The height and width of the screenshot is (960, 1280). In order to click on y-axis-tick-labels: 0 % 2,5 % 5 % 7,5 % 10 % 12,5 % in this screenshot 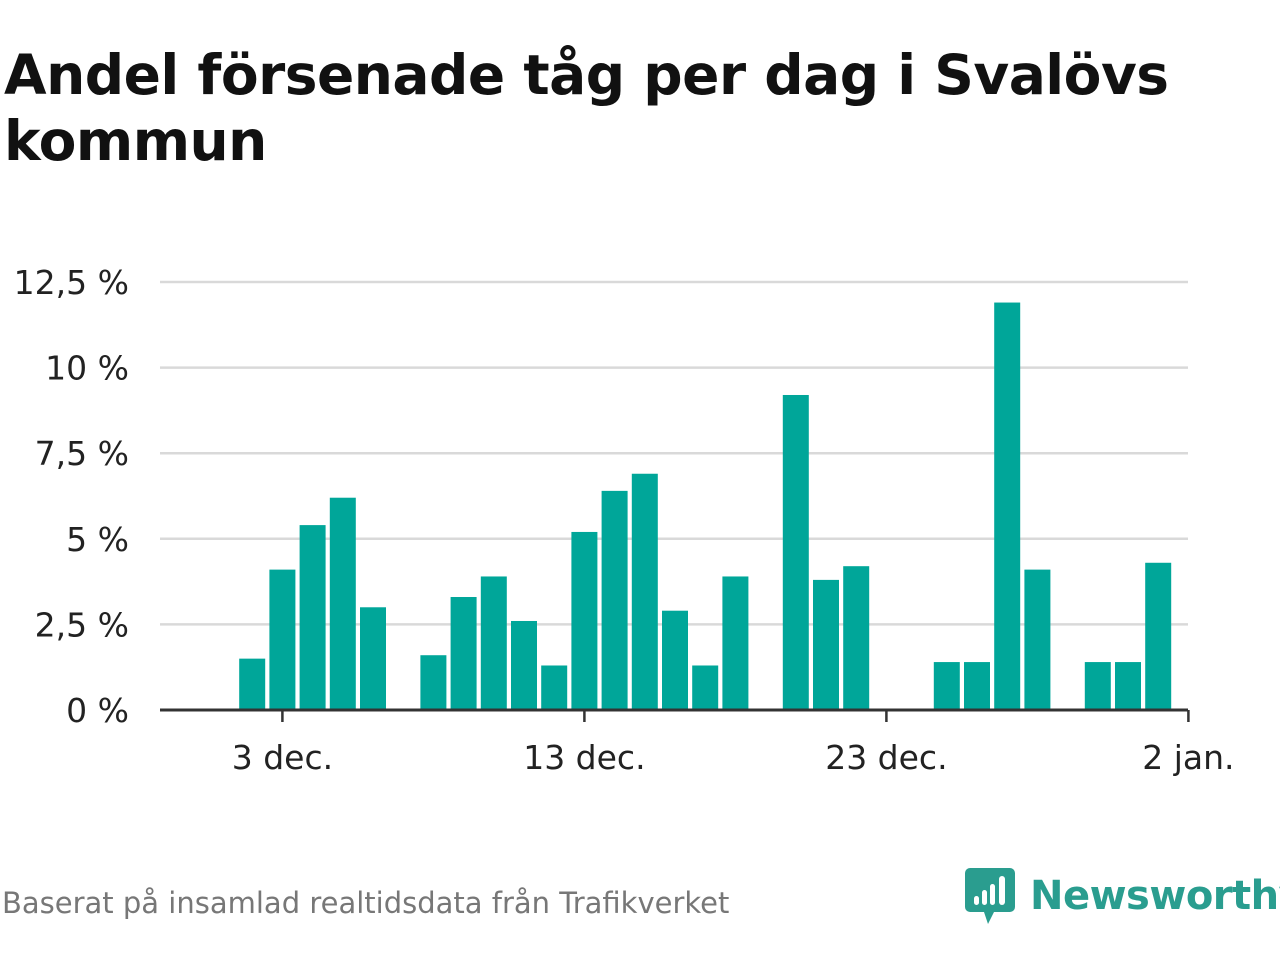, I will do `click(71, 496)`.